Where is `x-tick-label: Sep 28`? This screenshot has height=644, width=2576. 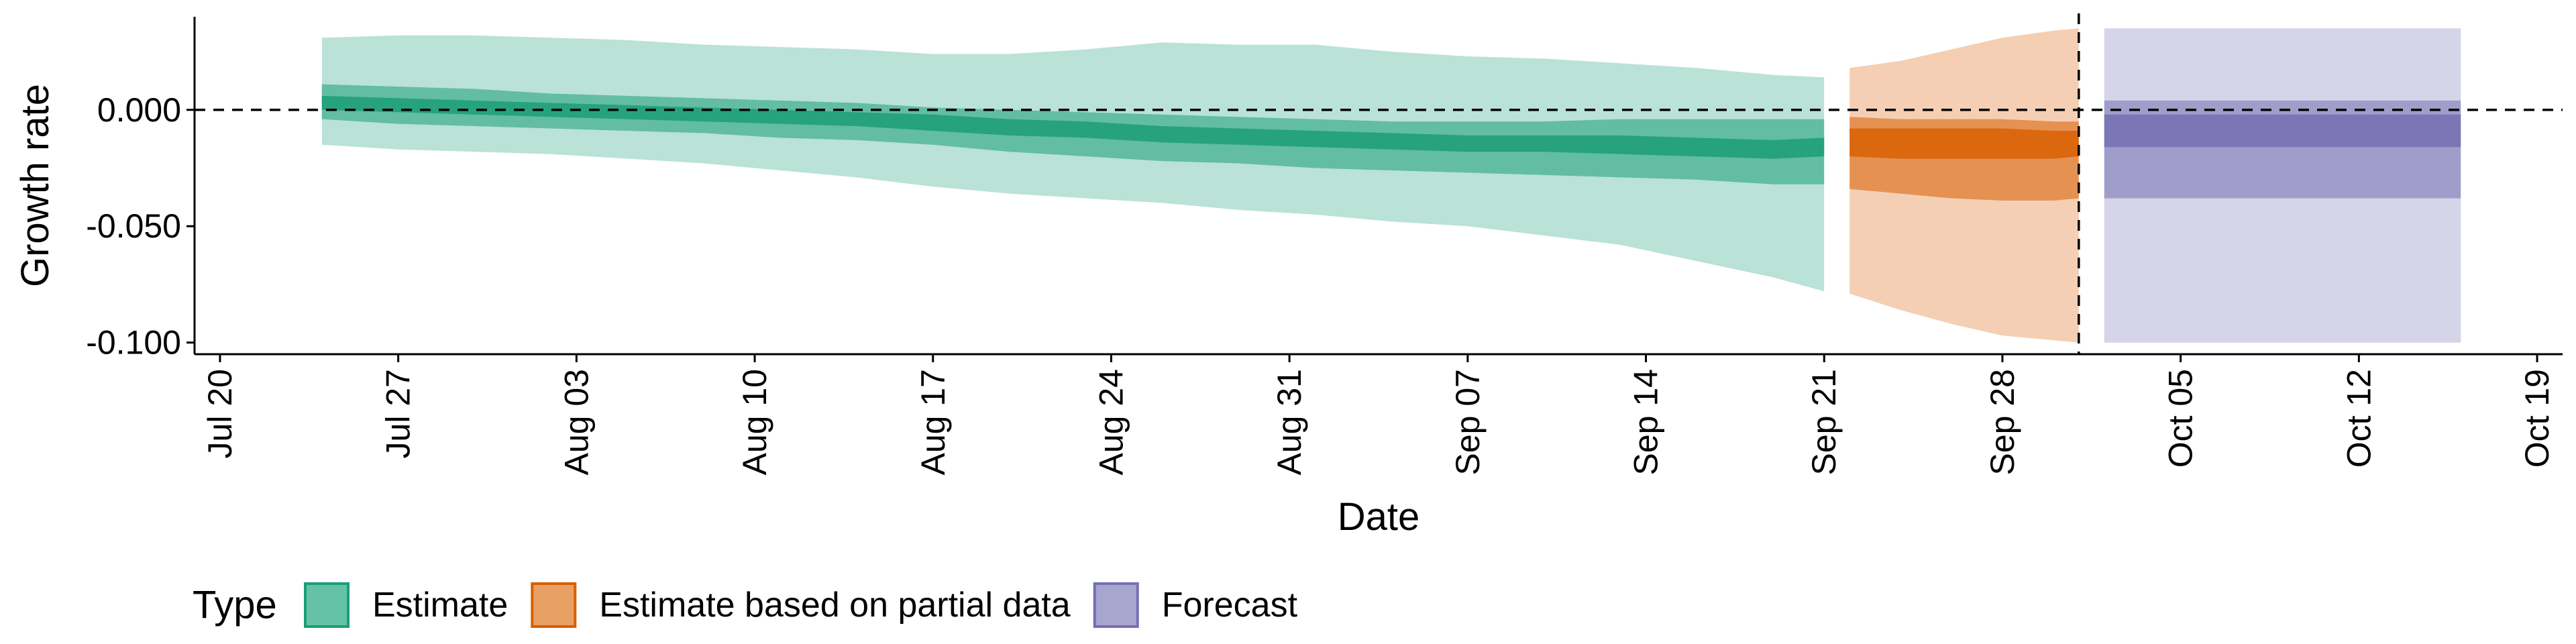 x-tick-label: Sep 28 is located at coordinates (2002, 422).